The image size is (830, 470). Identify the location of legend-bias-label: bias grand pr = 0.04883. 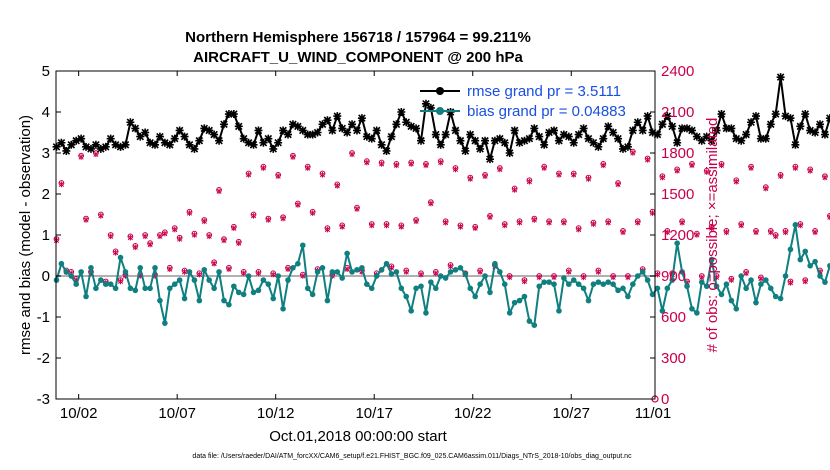
(546, 111).